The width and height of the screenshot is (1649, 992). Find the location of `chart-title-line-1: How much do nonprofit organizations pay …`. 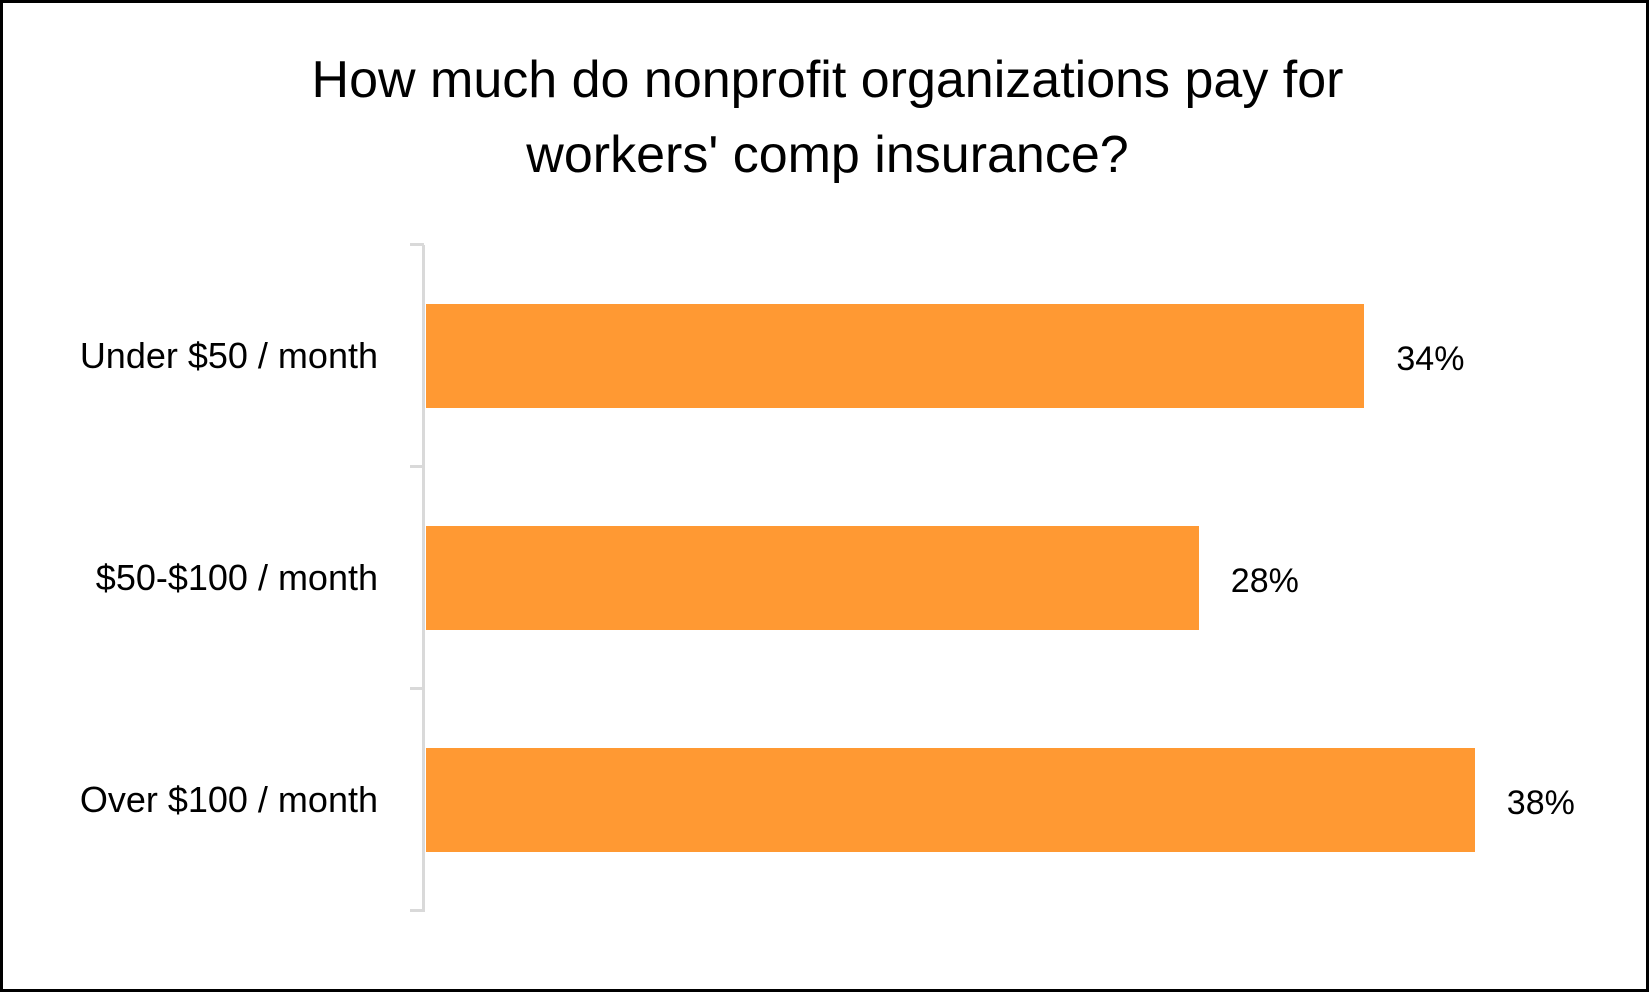

chart-title-line-1: How much do nonprofit organizations pay … is located at coordinates (827, 80).